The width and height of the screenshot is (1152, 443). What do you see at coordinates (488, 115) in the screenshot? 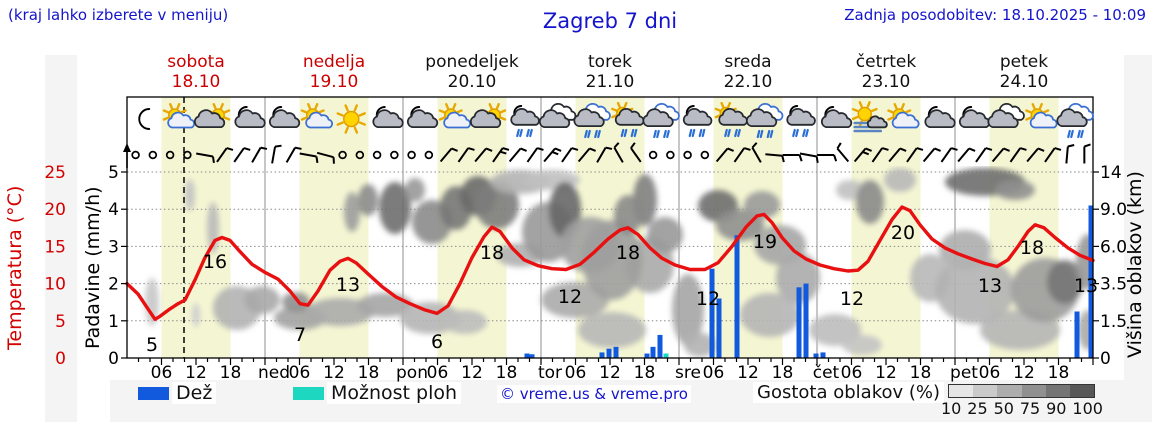
I see `weather-icon-cloud-sun` at bounding box center [488, 115].